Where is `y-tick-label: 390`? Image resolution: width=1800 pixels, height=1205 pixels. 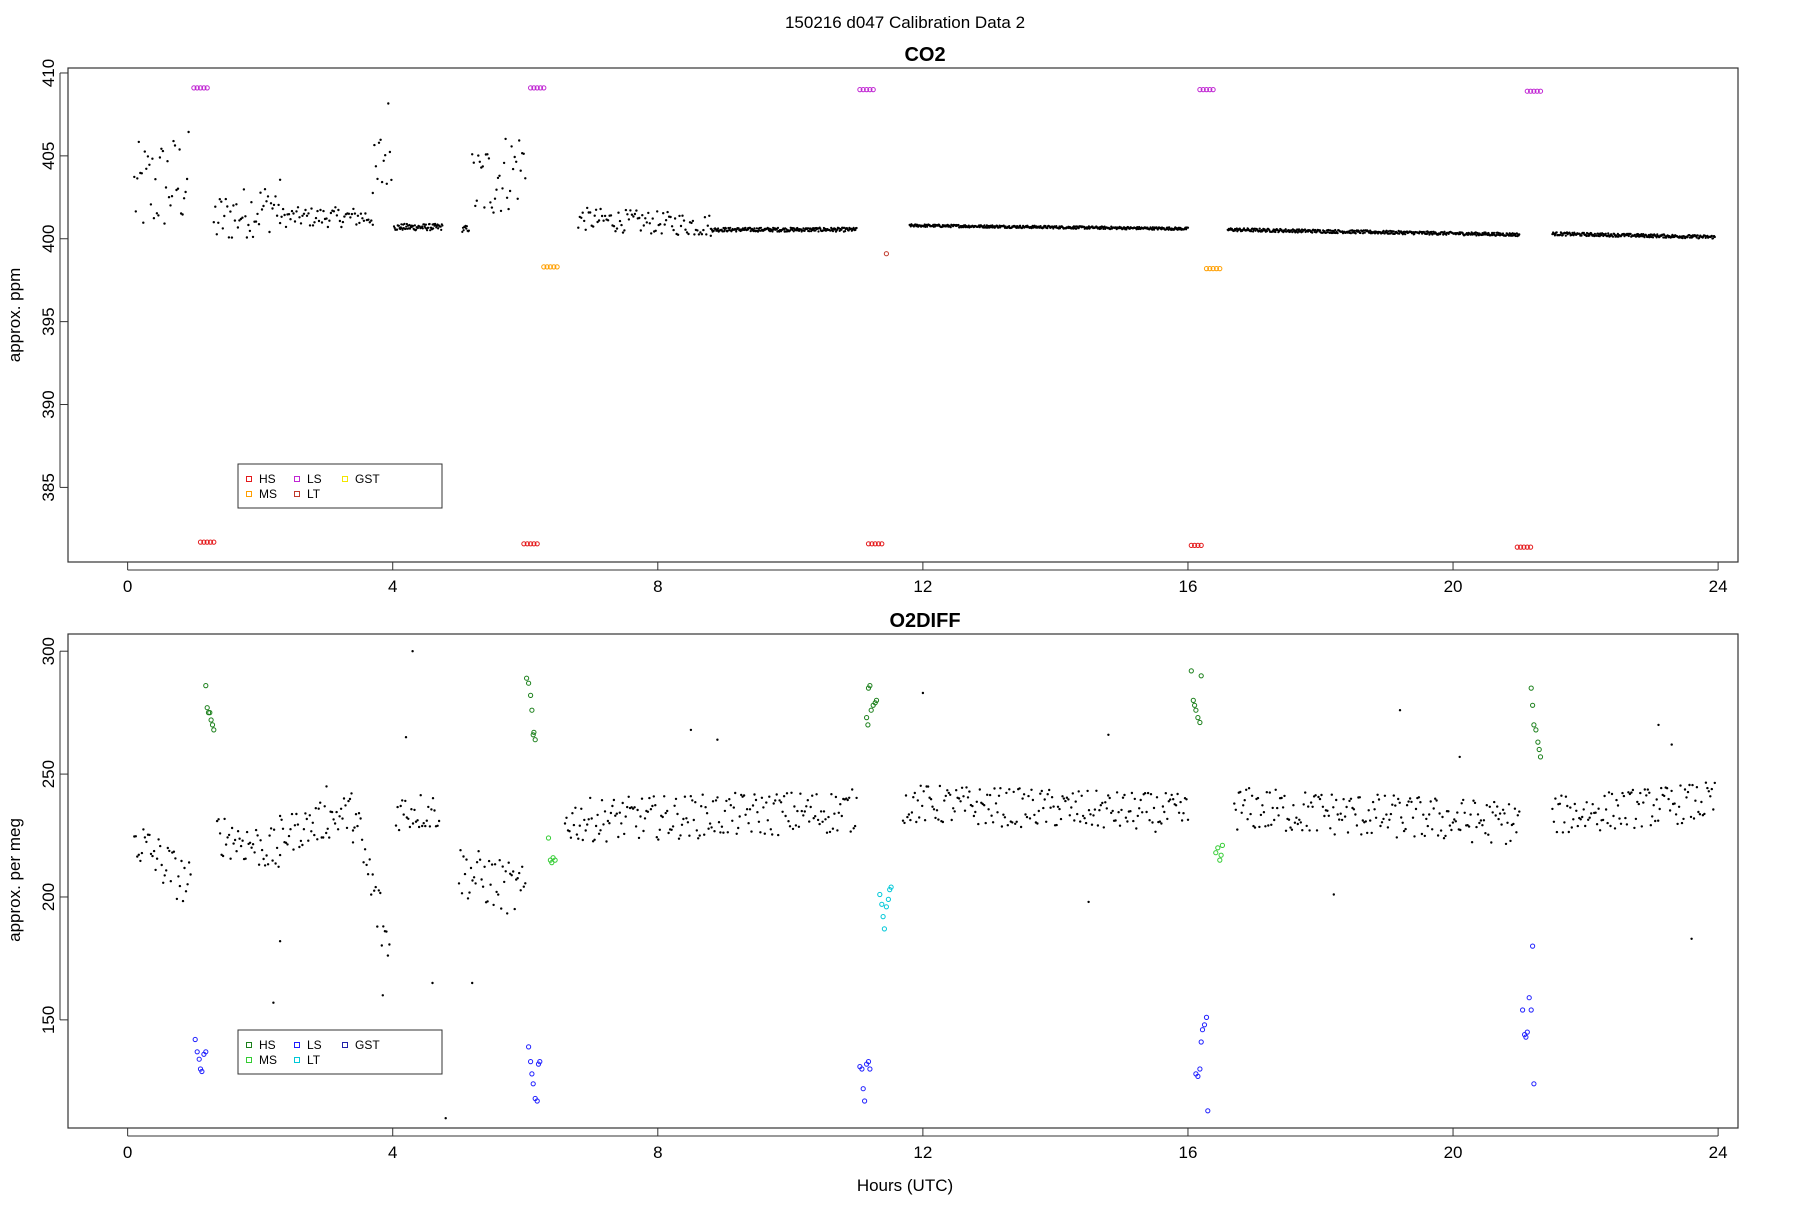 y-tick-label: 390 is located at coordinates (48, 404).